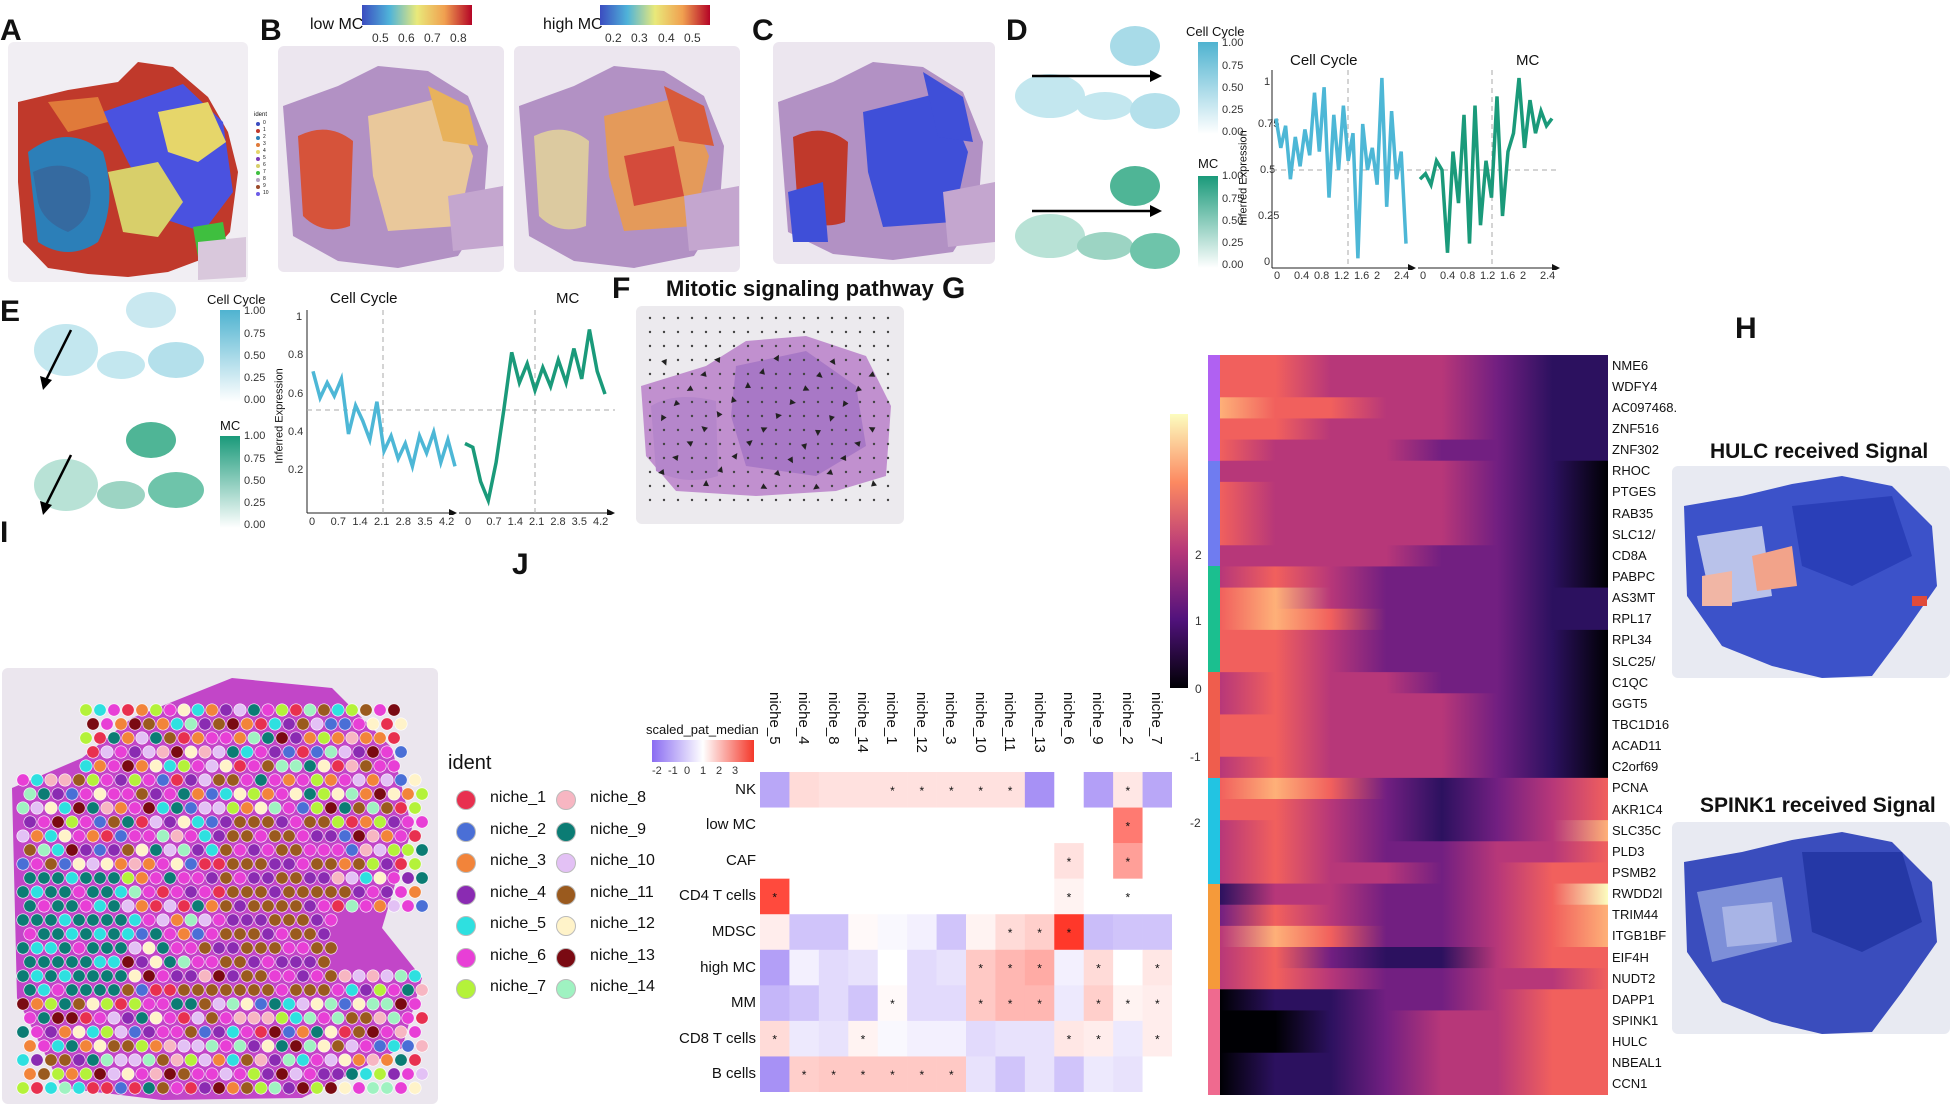 This screenshot has width=1959, height=1106. Describe the element at coordinates (299, 317) in the screenshot. I see `panel-e-ytick-0: 1` at that location.